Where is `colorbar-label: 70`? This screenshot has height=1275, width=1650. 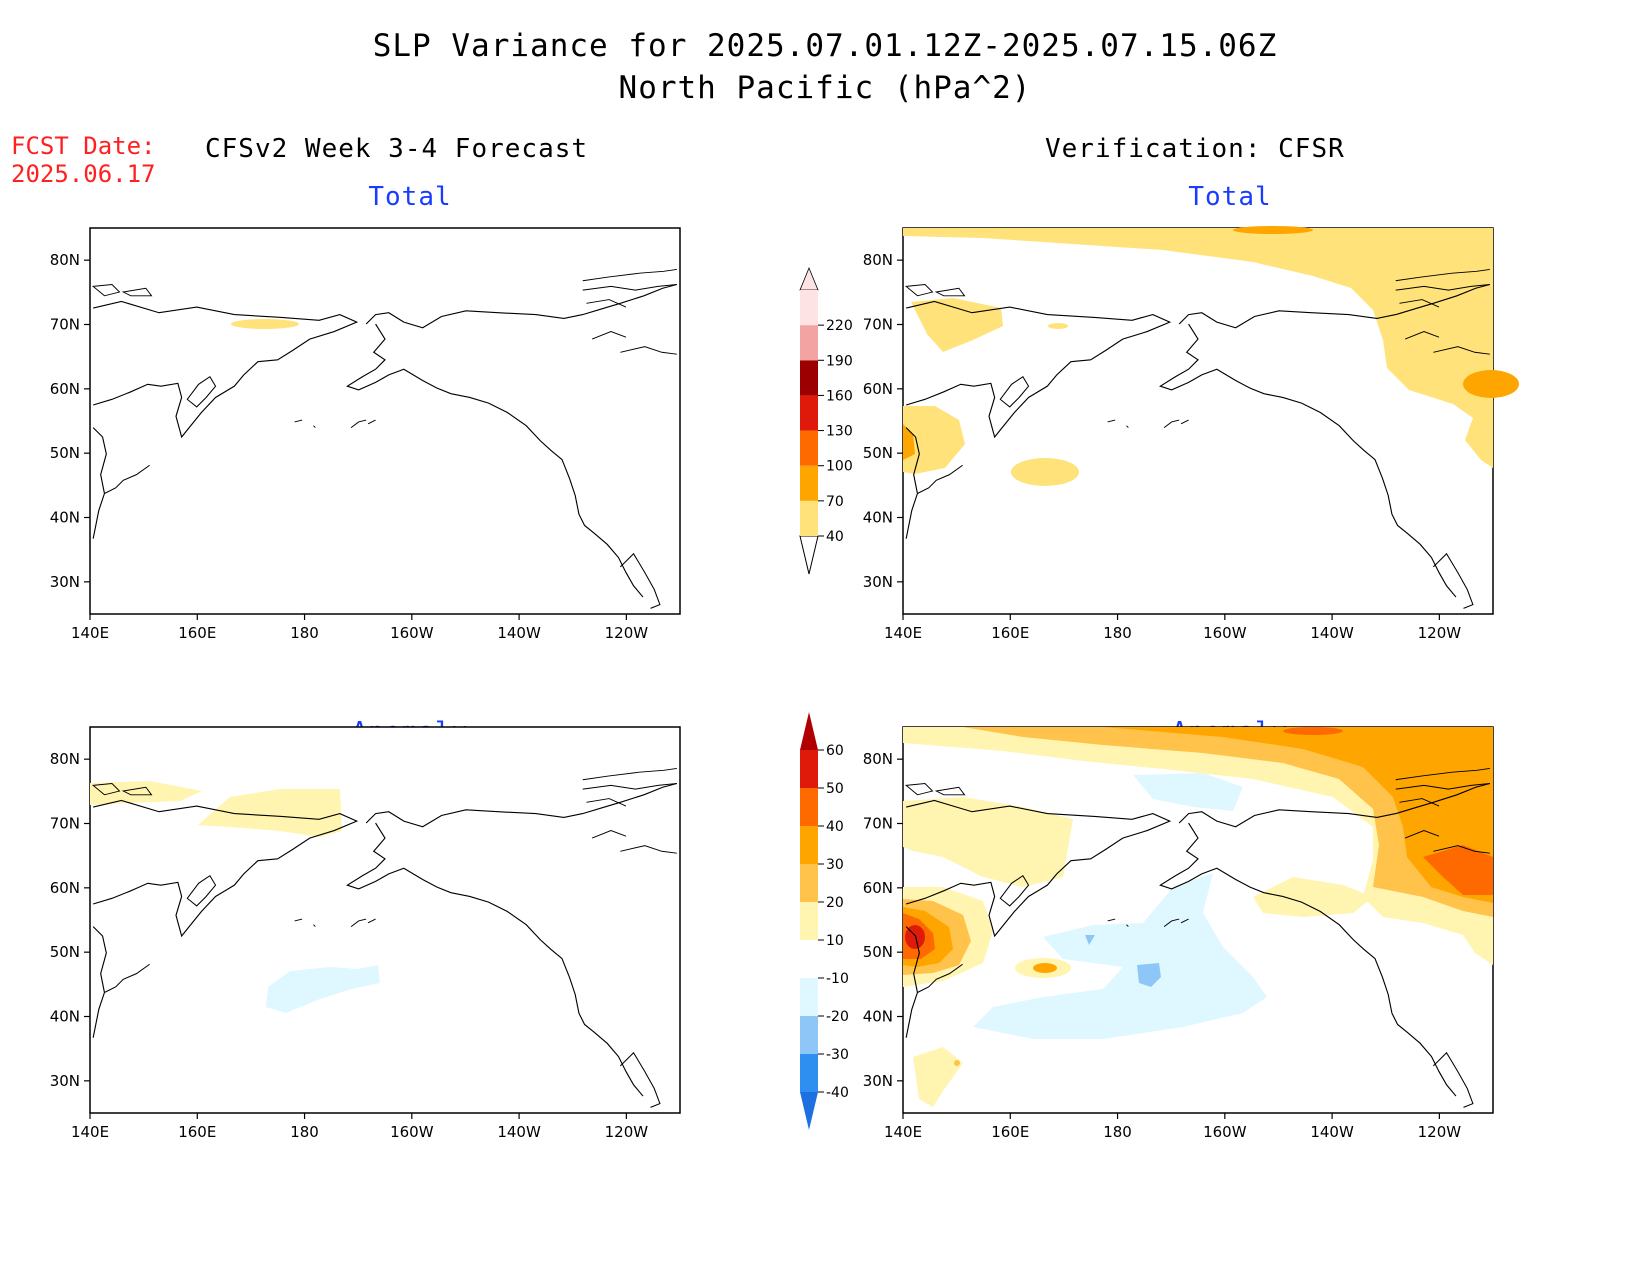 colorbar-label: 70 is located at coordinates (835, 502).